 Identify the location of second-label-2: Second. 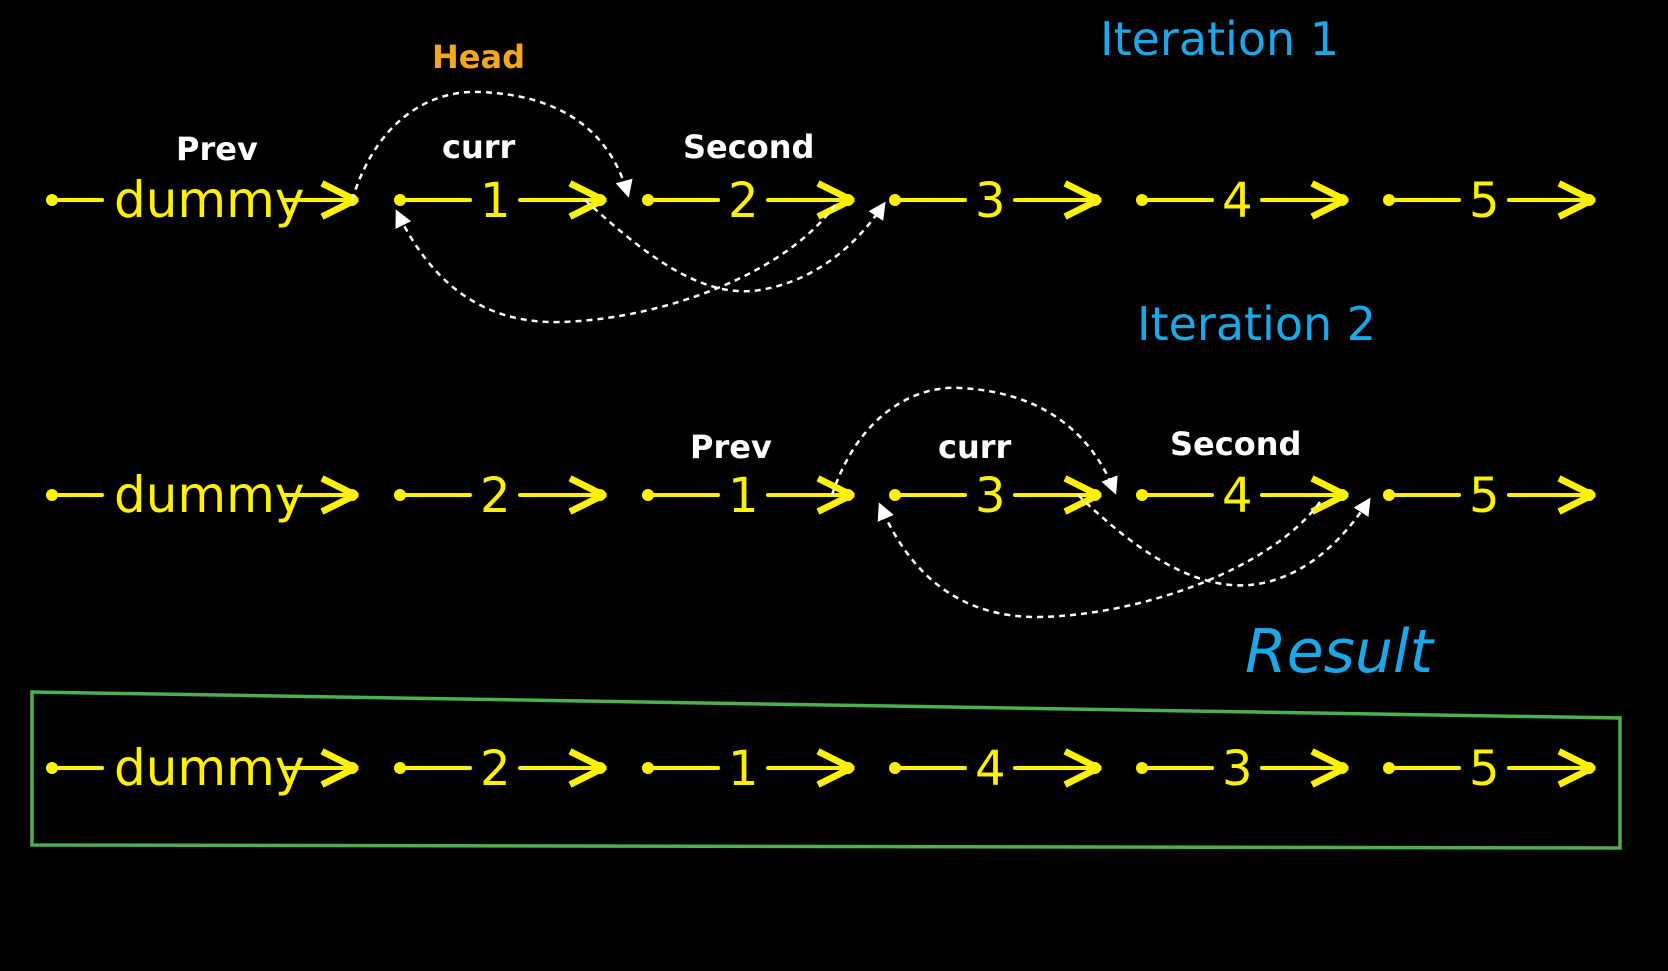
(1235, 444).